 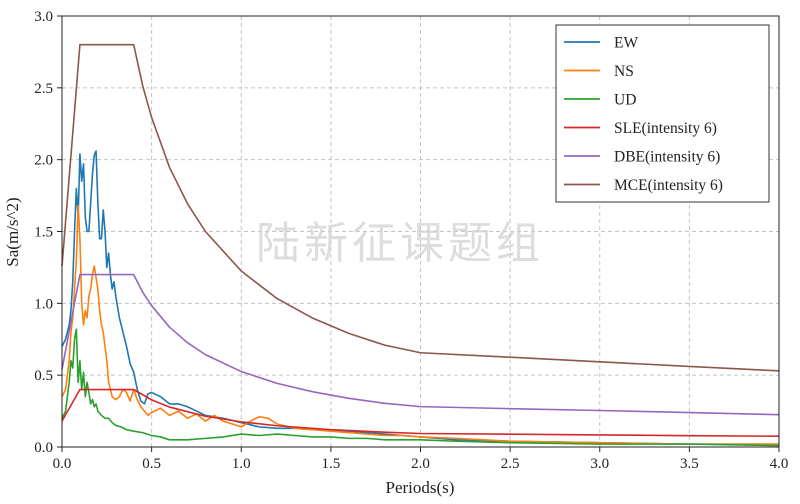 I want to click on y-tick-label: 1.5, so click(x=43, y=233).